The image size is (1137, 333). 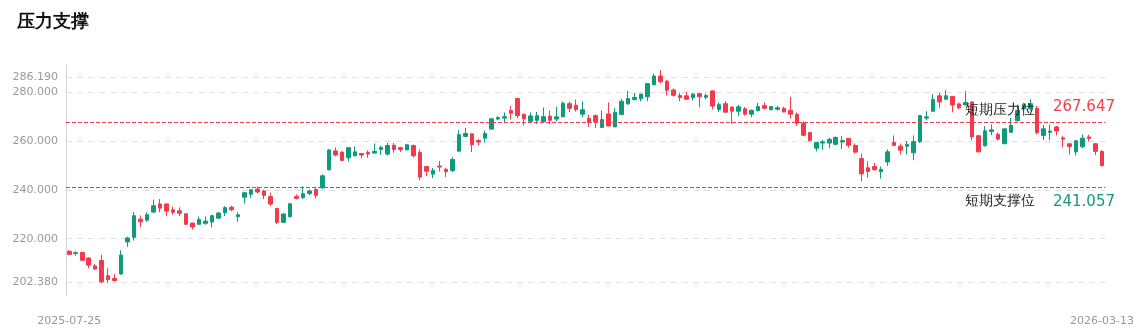 I want to click on y-tick-label: 220.000, so click(x=35, y=239).